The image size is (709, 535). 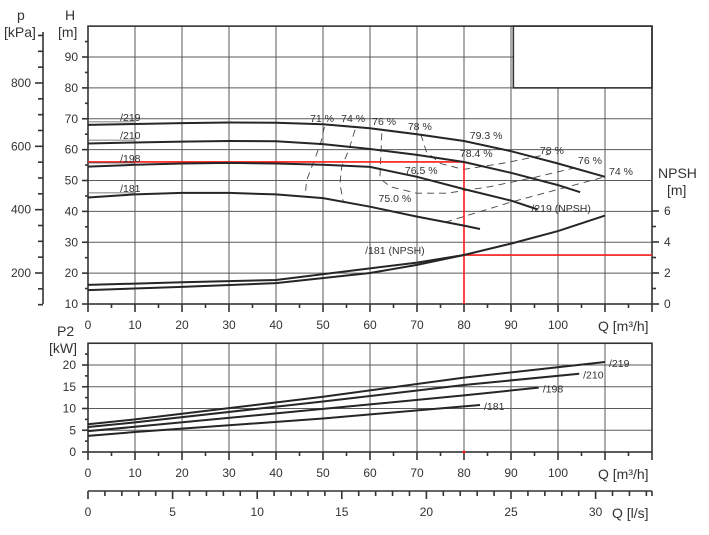 I want to click on pressure-axis-title: p, so click(x=21, y=15).